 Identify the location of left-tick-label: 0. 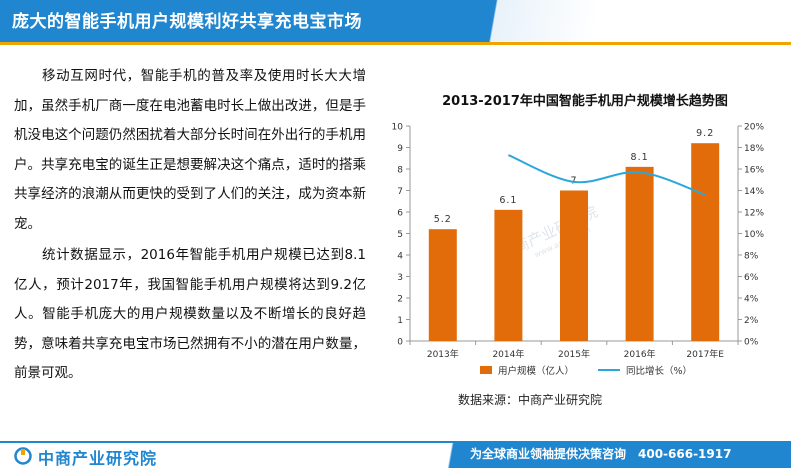
(400, 343).